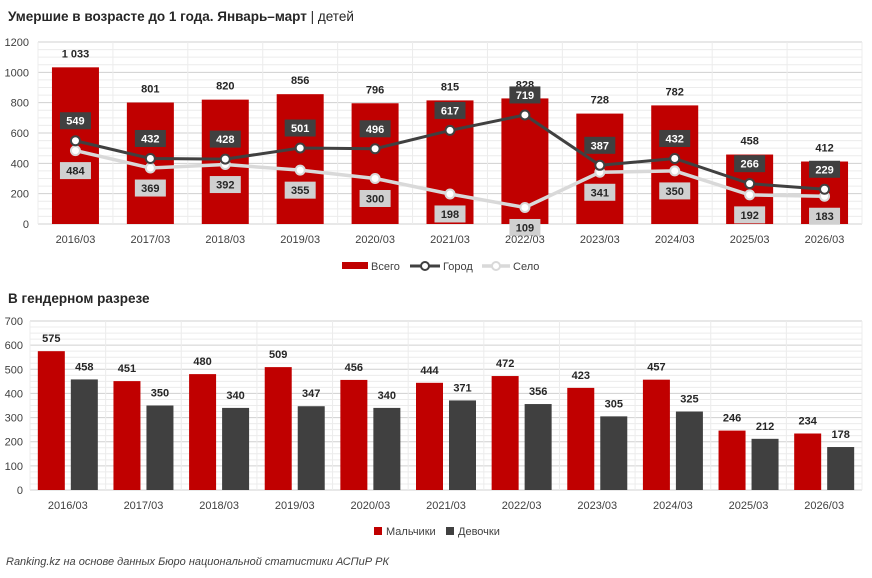 The height and width of the screenshot is (578, 872). I want to click on y-tick-label: 200, so click(20, 195).